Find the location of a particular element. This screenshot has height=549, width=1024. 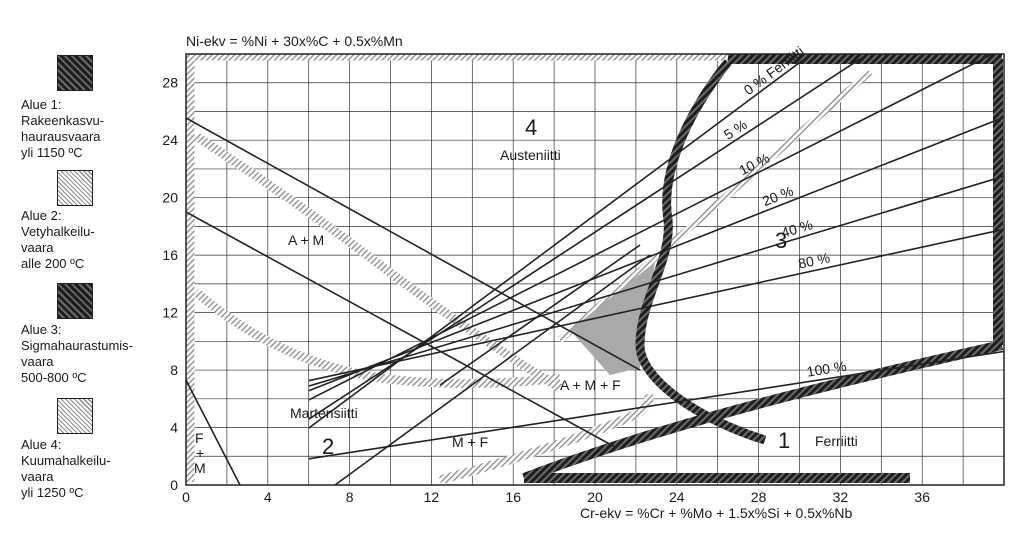

y-tick-label: 12 is located at coordinates (170, 313).